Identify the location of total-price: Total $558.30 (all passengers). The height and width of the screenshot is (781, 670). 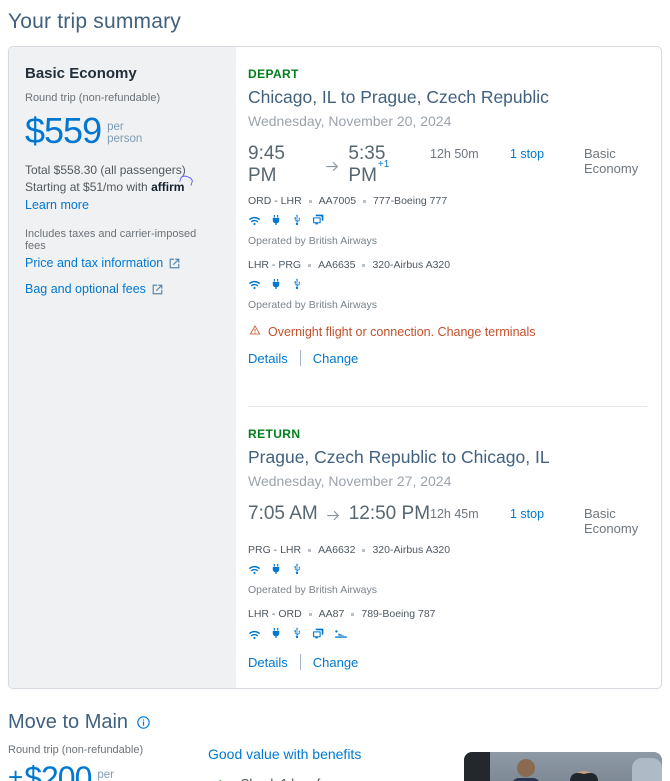
(105, 170).